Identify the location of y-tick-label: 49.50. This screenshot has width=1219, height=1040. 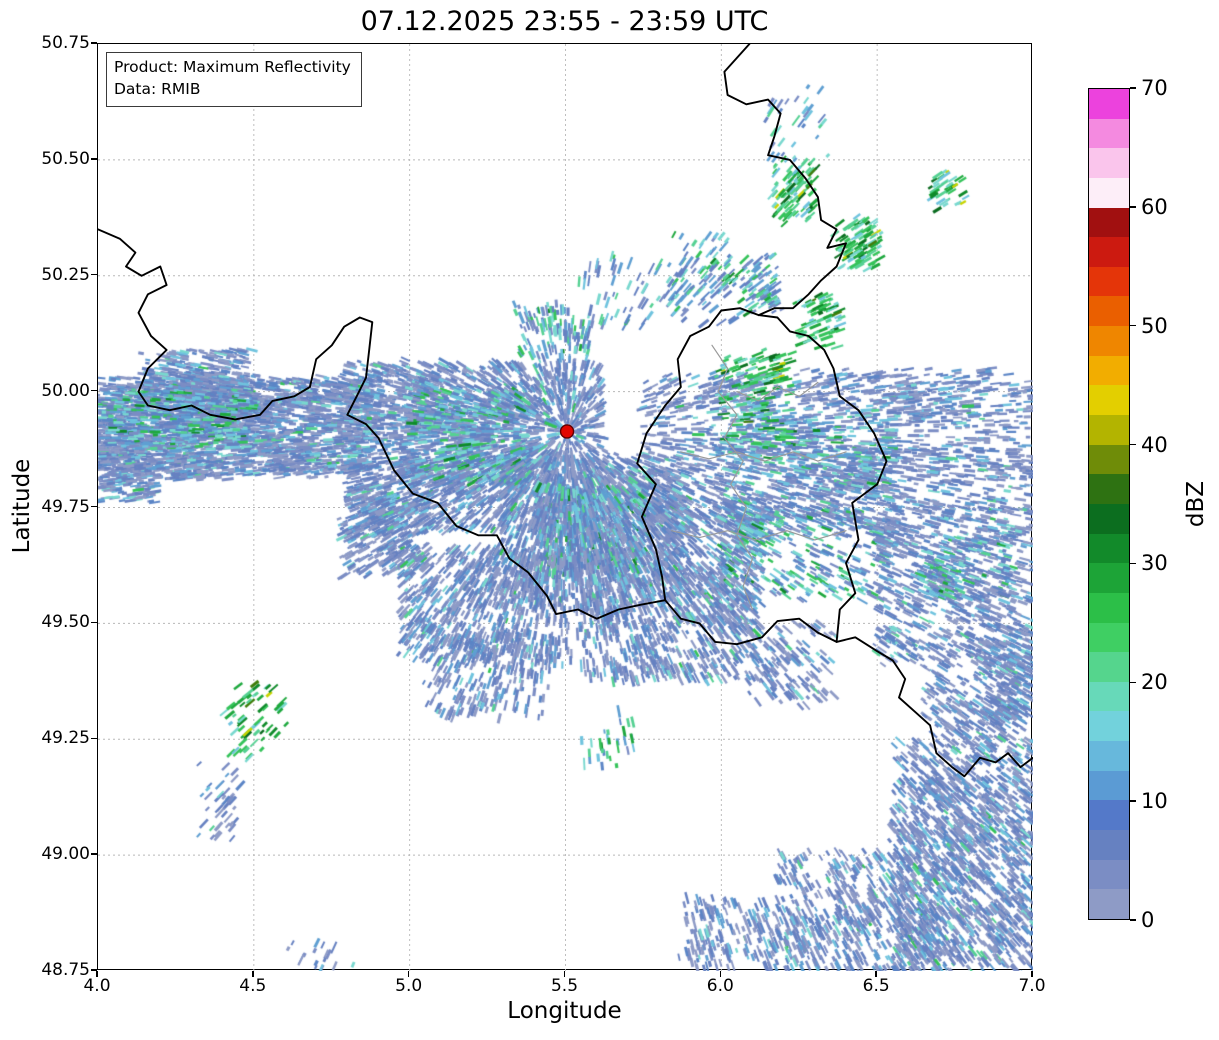
(65, 622).